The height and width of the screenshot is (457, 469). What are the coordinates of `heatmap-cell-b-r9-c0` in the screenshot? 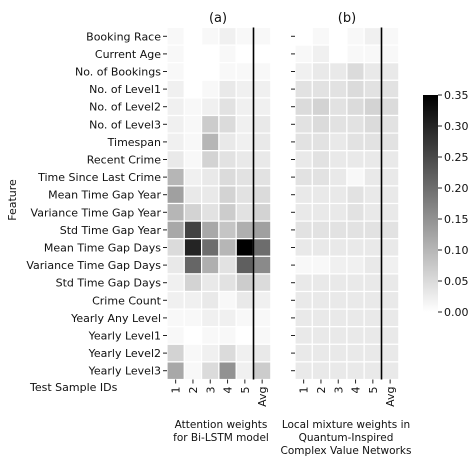 It's located at (303, 195).